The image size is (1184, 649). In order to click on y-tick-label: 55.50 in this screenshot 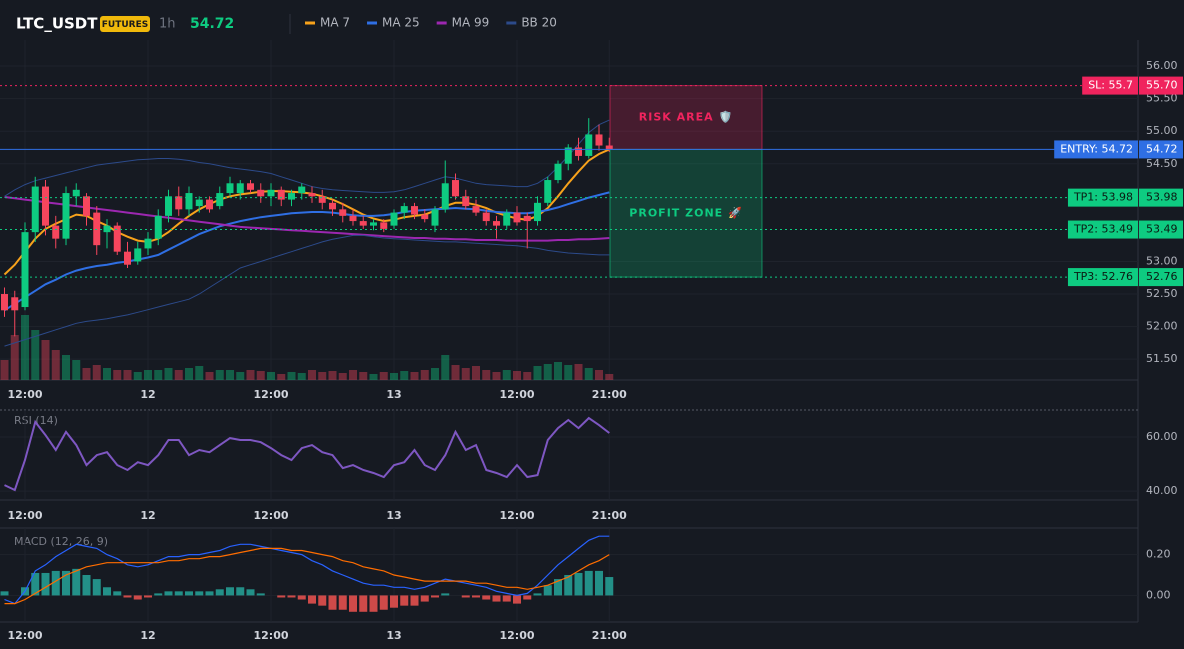, I will do `click(1162, 98)`.